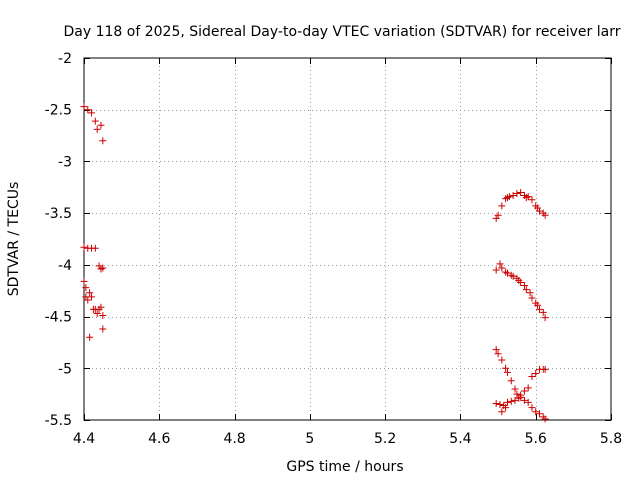  Describe the element at coordinates (93, 258) in the screenshot. I see `series-early-mid` at that location.